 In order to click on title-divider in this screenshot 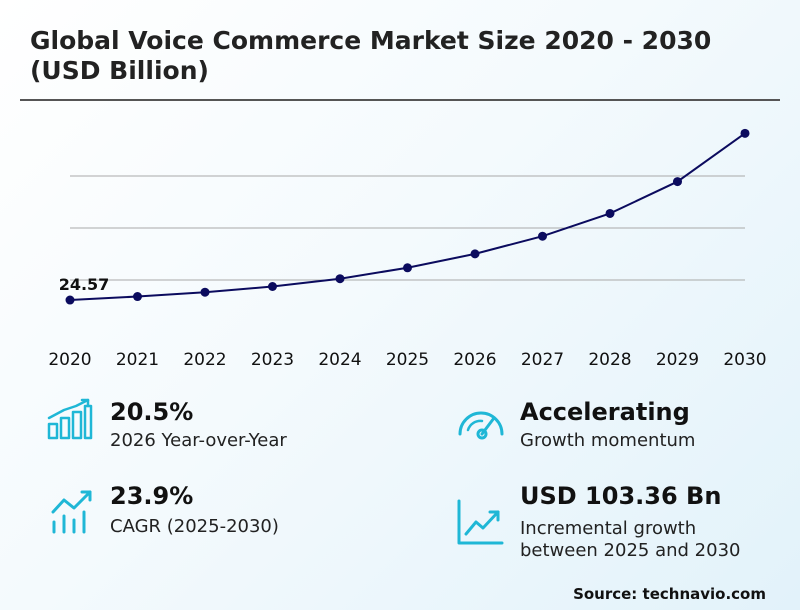, I will do `click(400, 100)`.